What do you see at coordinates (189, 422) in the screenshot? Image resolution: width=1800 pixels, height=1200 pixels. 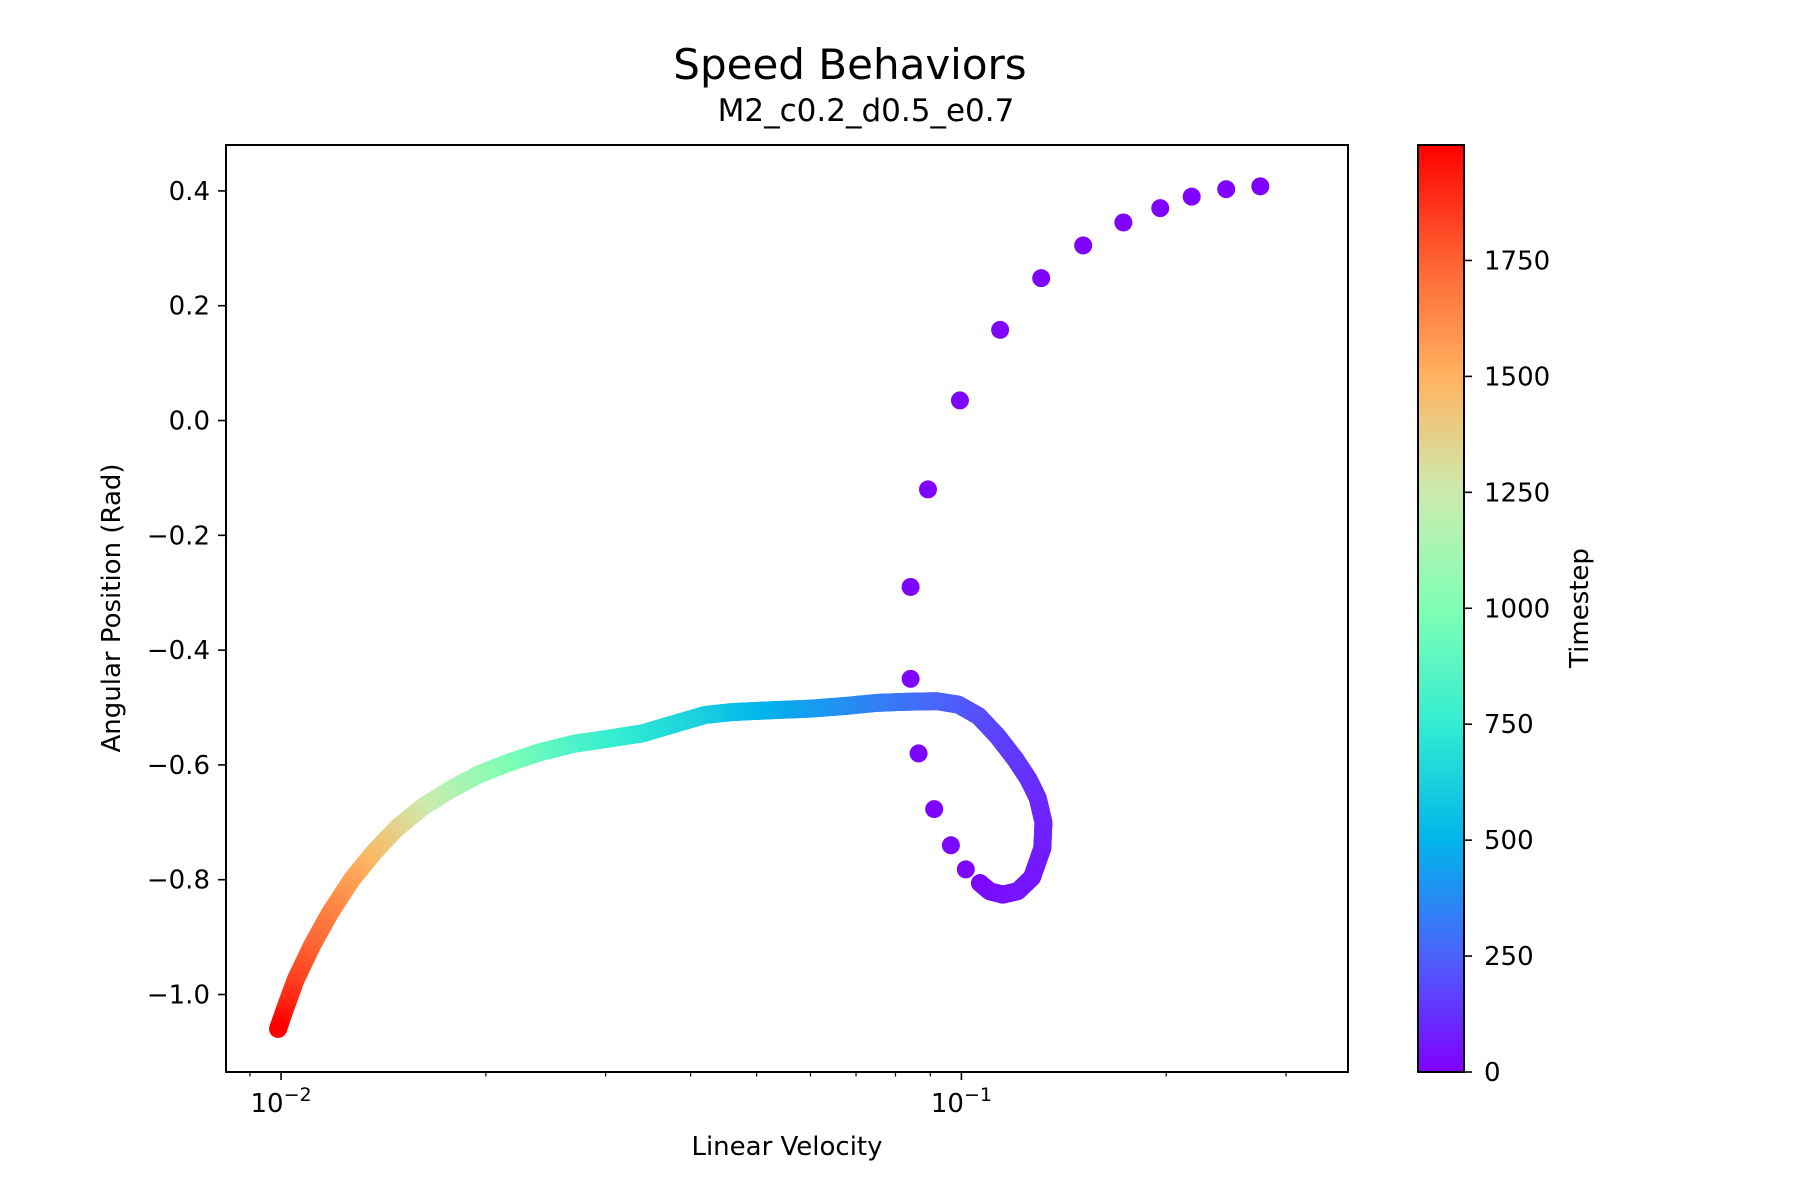 I see `y-tick-label: 0.0` at bounding box center [189, 422].